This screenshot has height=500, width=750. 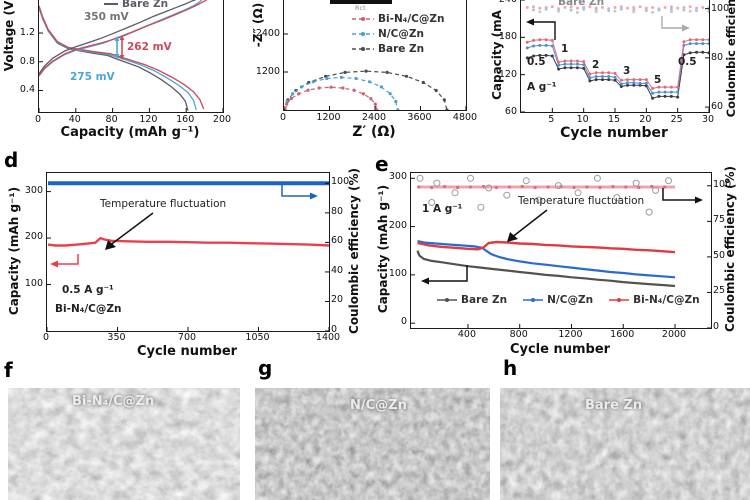 What do you see at coordinates (565, 49) in the screenshot?
I see `rate-label-1: 1` at bounding box center [565, 49].